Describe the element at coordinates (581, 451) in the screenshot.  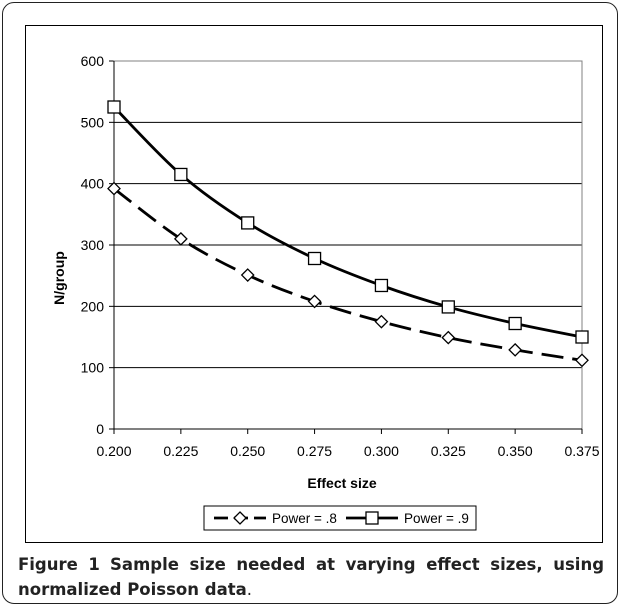
I see `x-tick-label: 0.375` at that location.